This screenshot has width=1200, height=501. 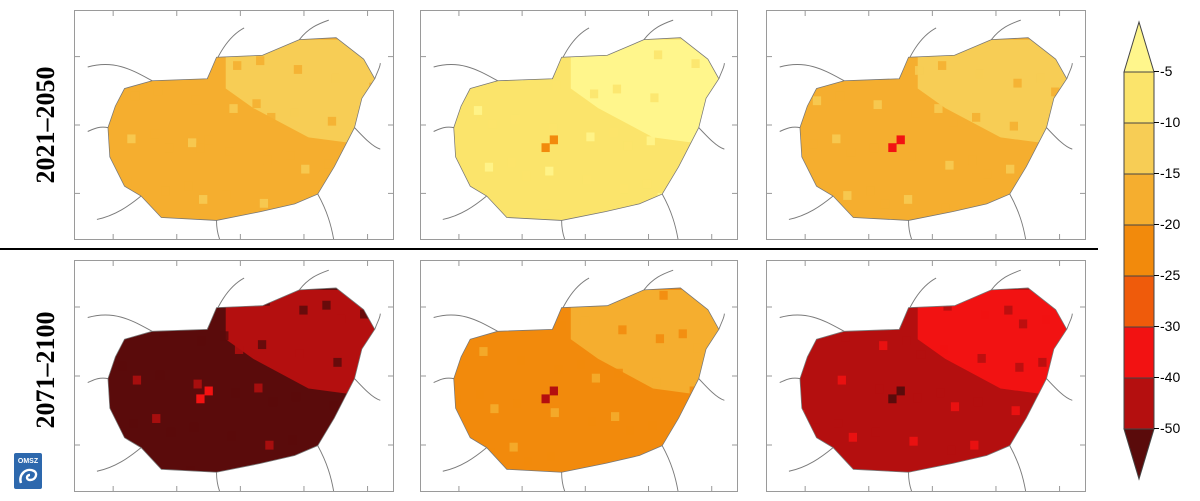 What do you see at coordinates (1166, 71) in the screenshot?
I see `legend-tick-label: -5` at bounding box center [1166, 71].